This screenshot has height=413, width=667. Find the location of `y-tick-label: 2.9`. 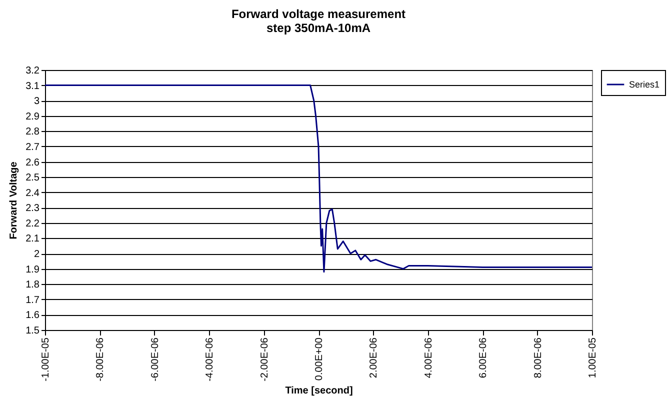

y-tick-label: 2.9 is located at coordinates (33, 116).